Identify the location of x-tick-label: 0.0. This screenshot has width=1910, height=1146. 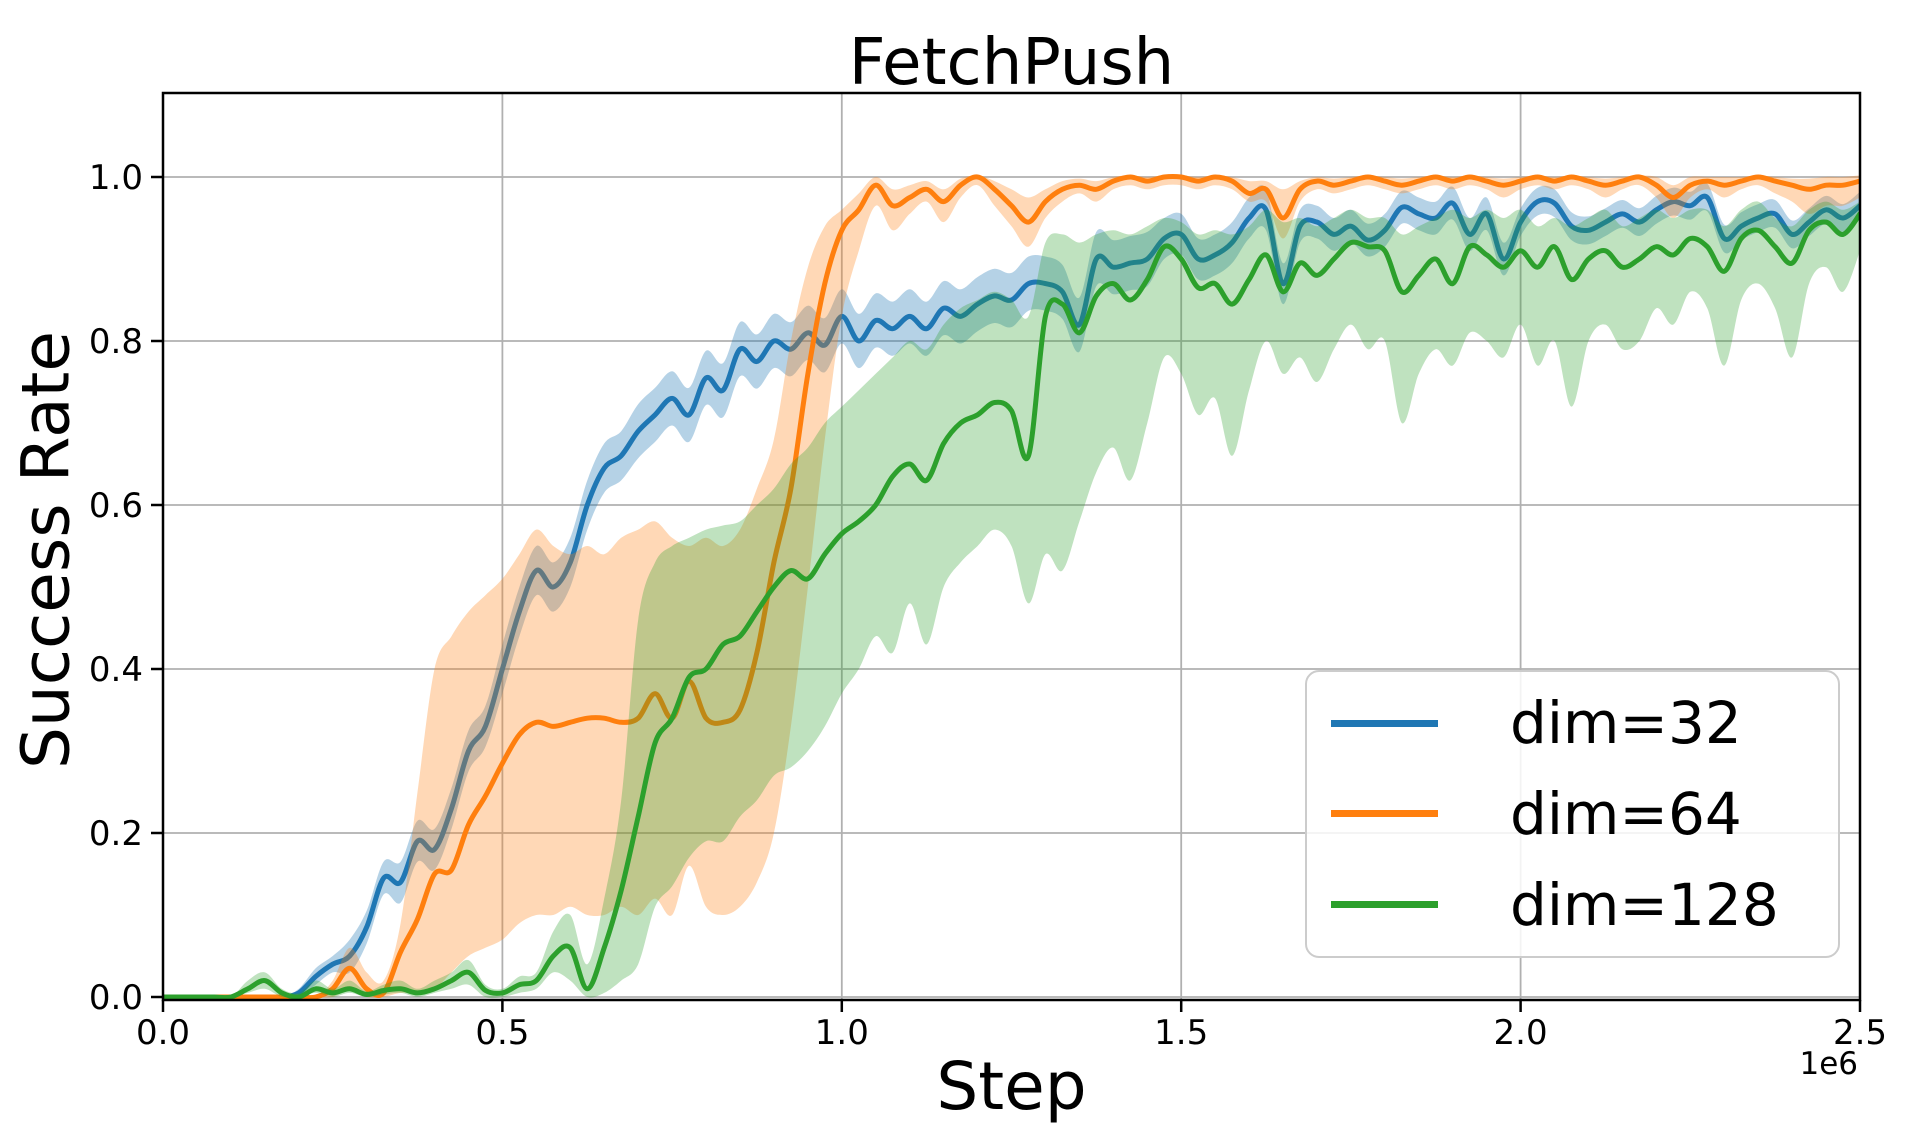
(163, 1033).